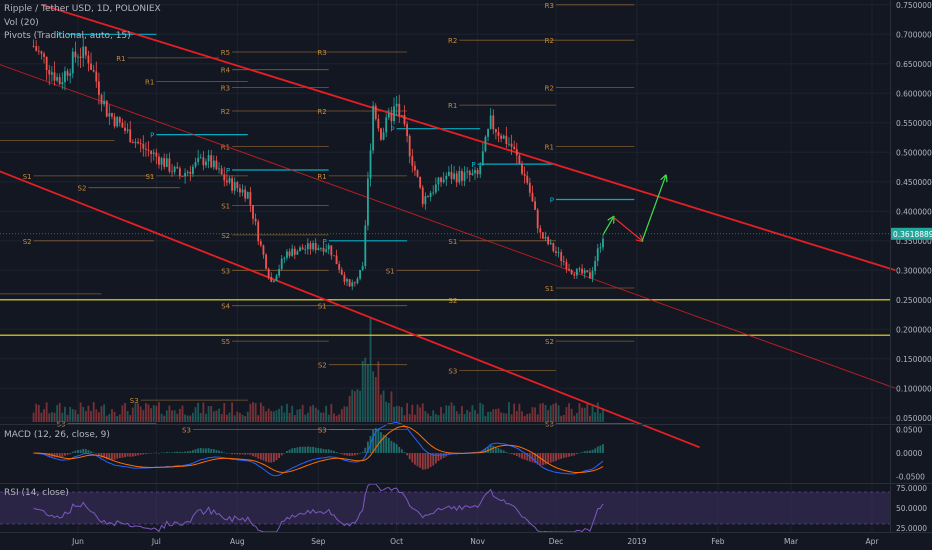 This screenshot has height=550, width=932. What do you see at coordinates (634, 209) in the screenshot?
I see `projection-arrows` at bounding box center [634, 209].